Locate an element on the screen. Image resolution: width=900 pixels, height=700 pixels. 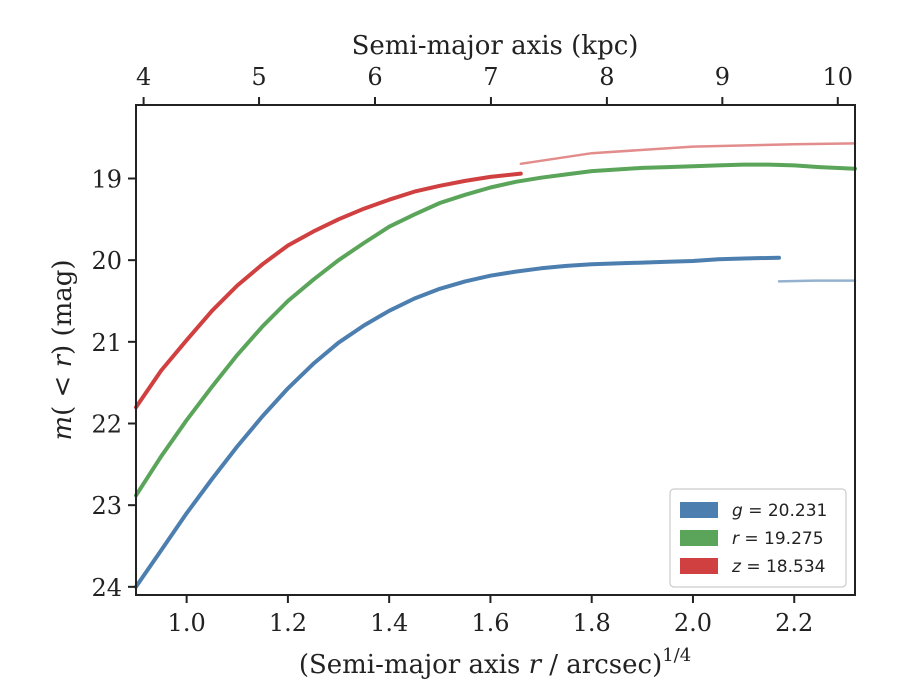
x-axis-title-var: r is located at coordinates (536, 665).